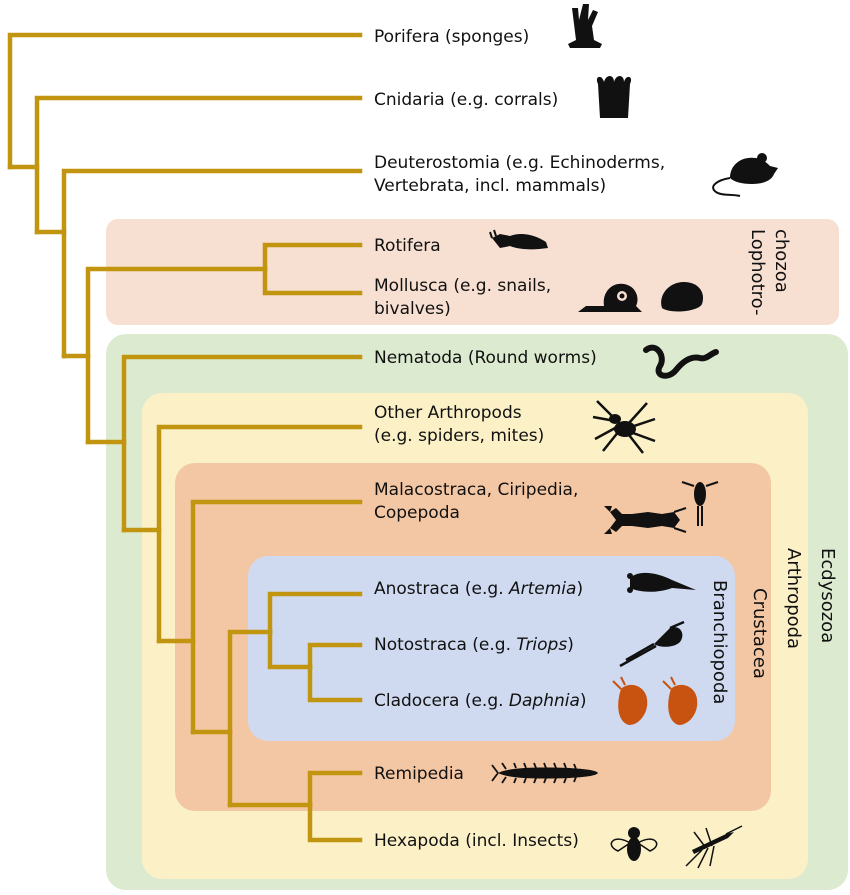 The image size is (850, 895). I want to click on taxon-label-mollusca-line2: bivalves), so click(412, 309).